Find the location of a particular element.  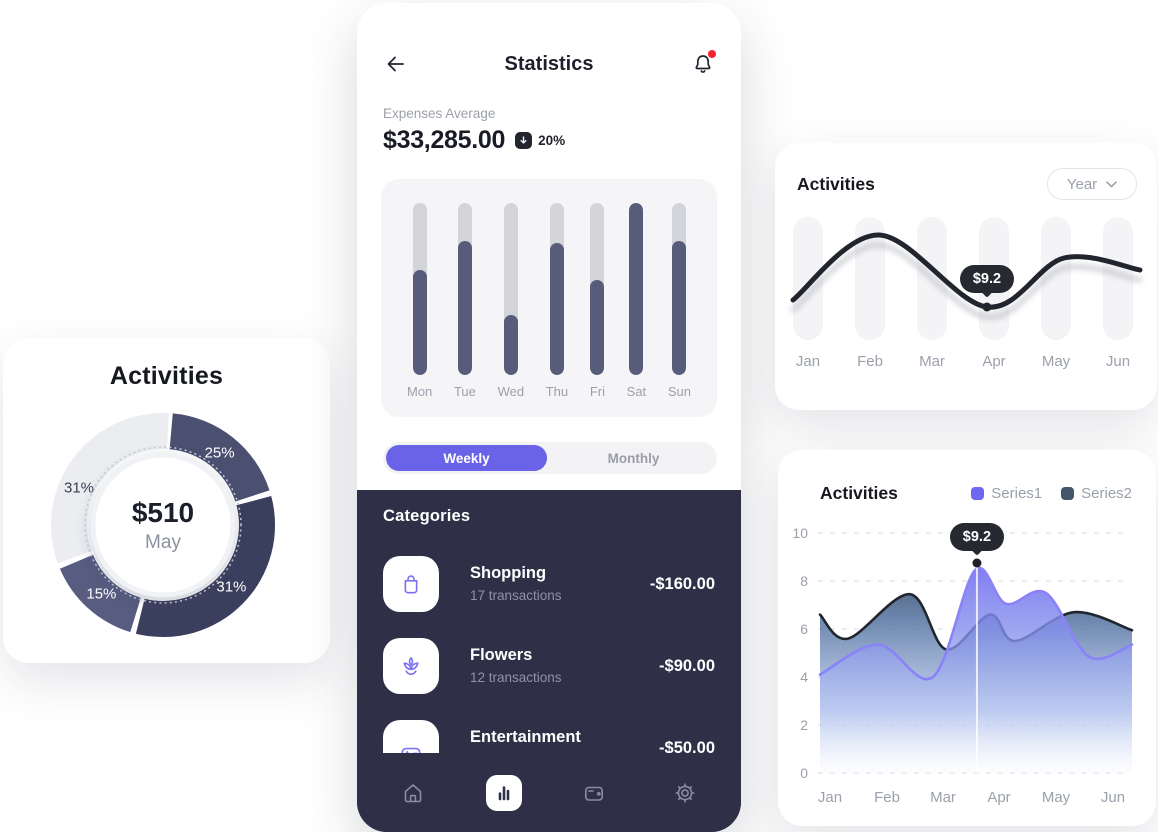

weekday-bar-thu: Thu is located at coordinates (557, 301).